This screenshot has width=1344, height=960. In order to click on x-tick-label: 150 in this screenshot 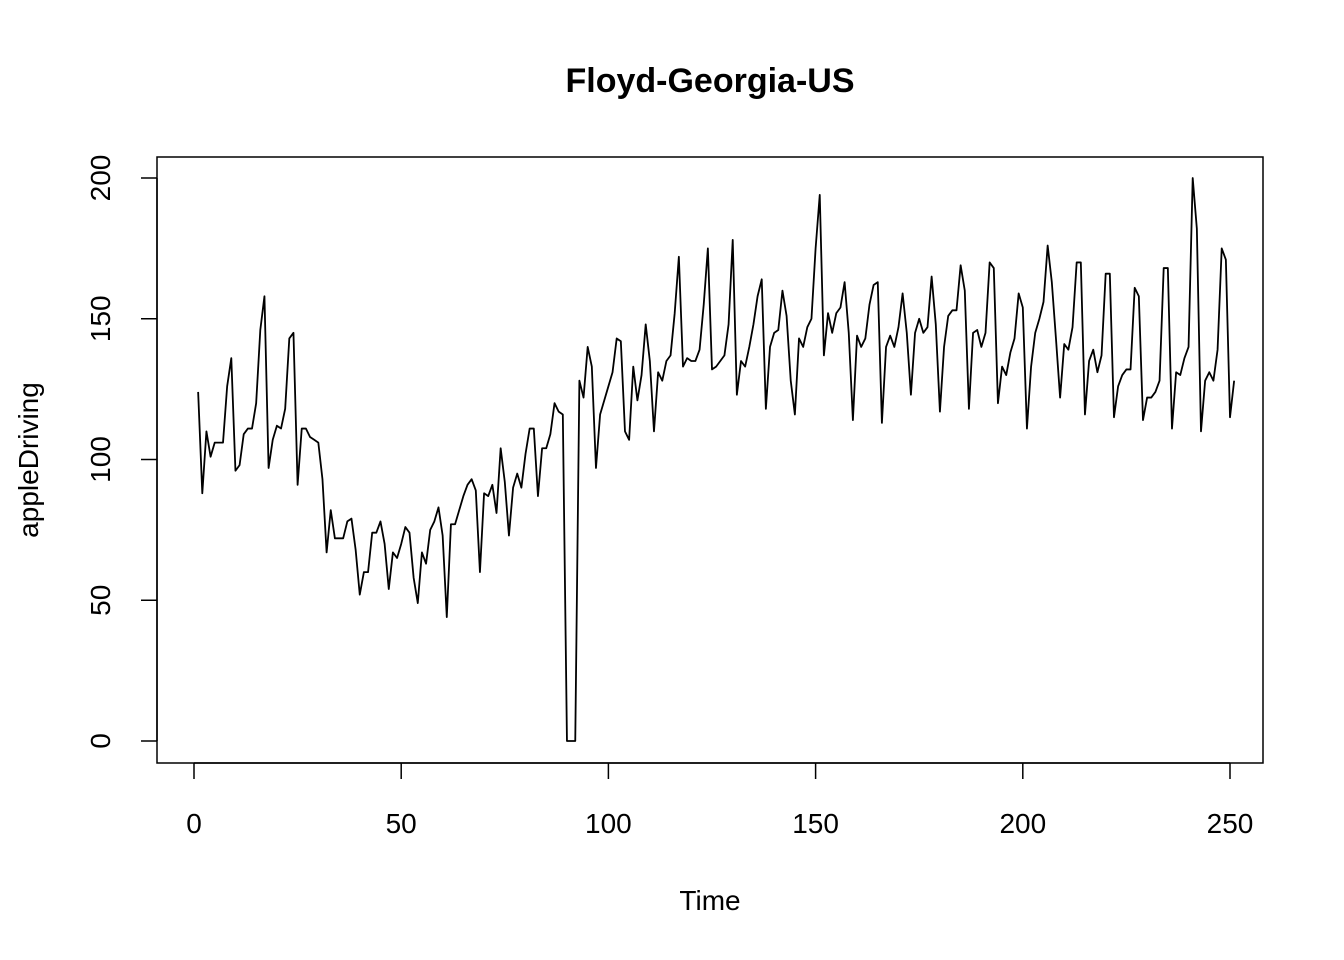, I will do `click(815, 823)`.